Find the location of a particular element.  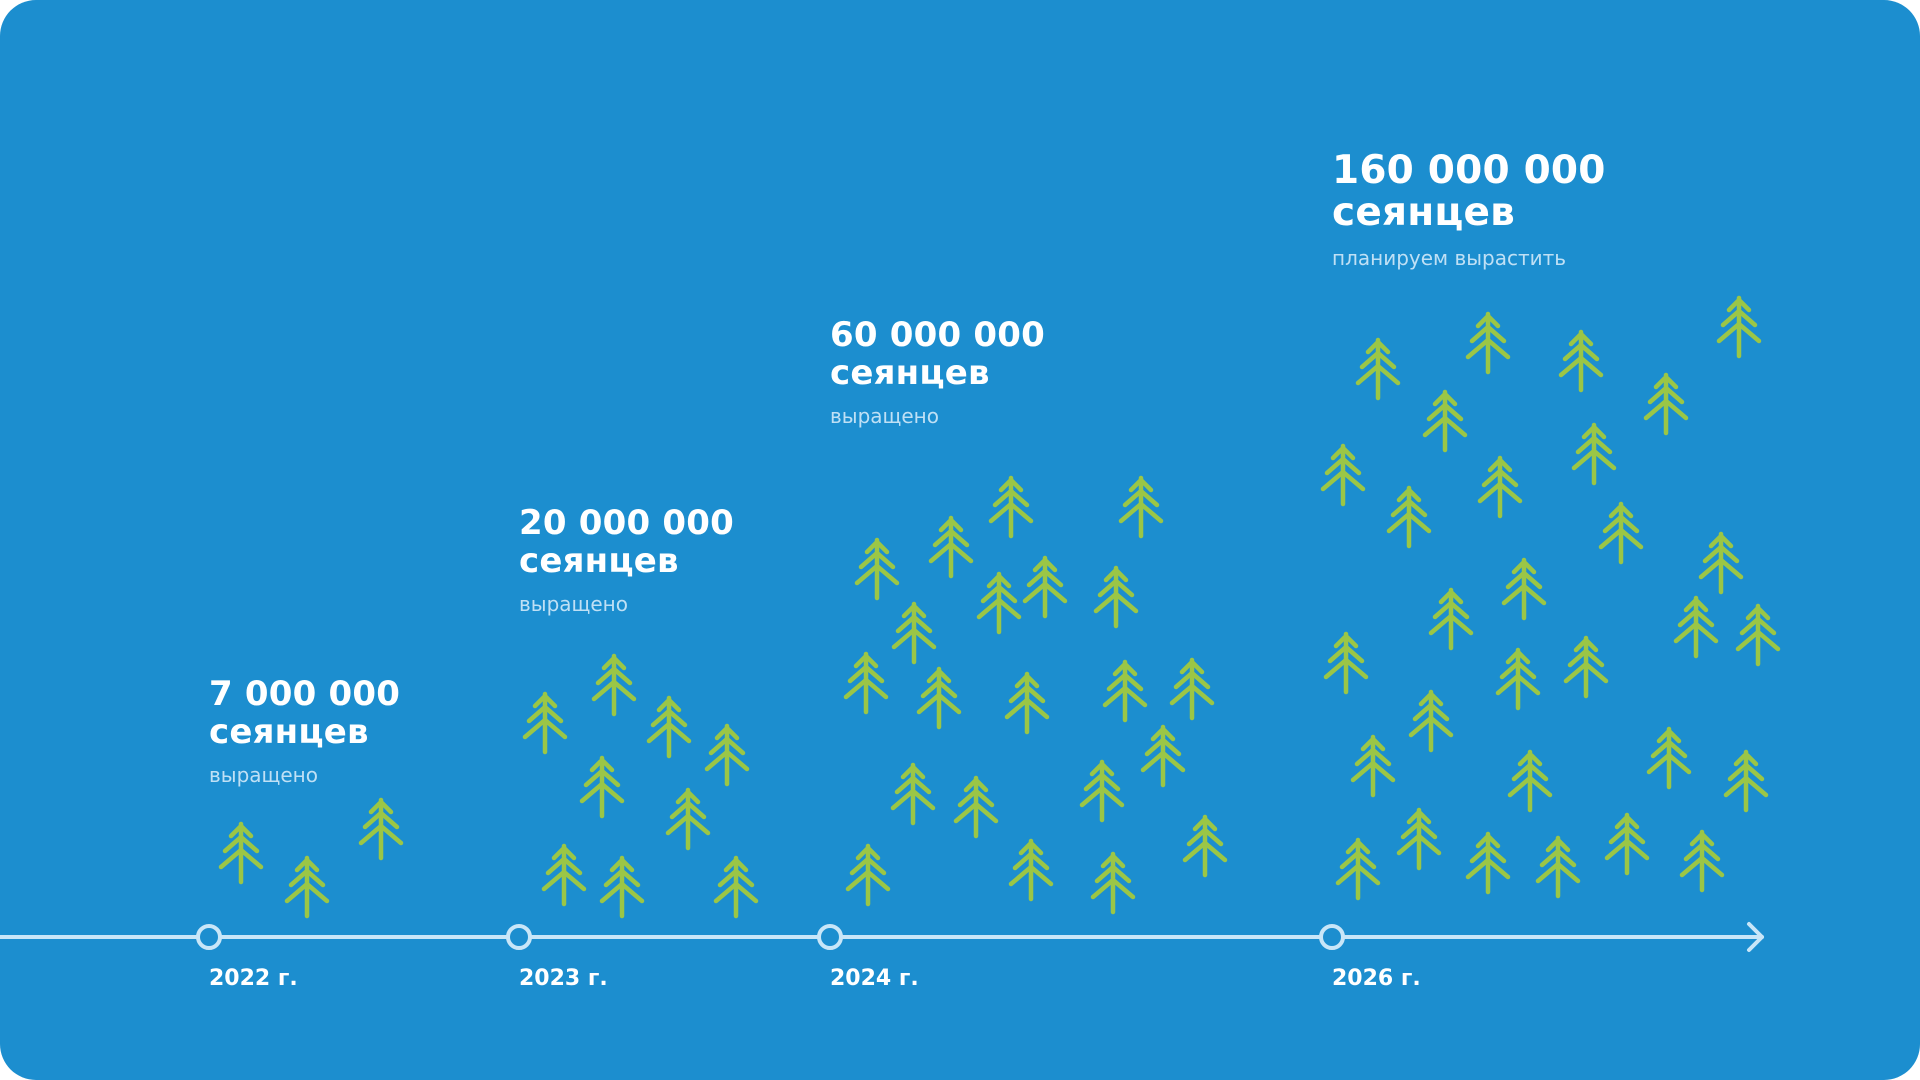

year-label-2023: 2023 г. is located at coordinates (563, 978).